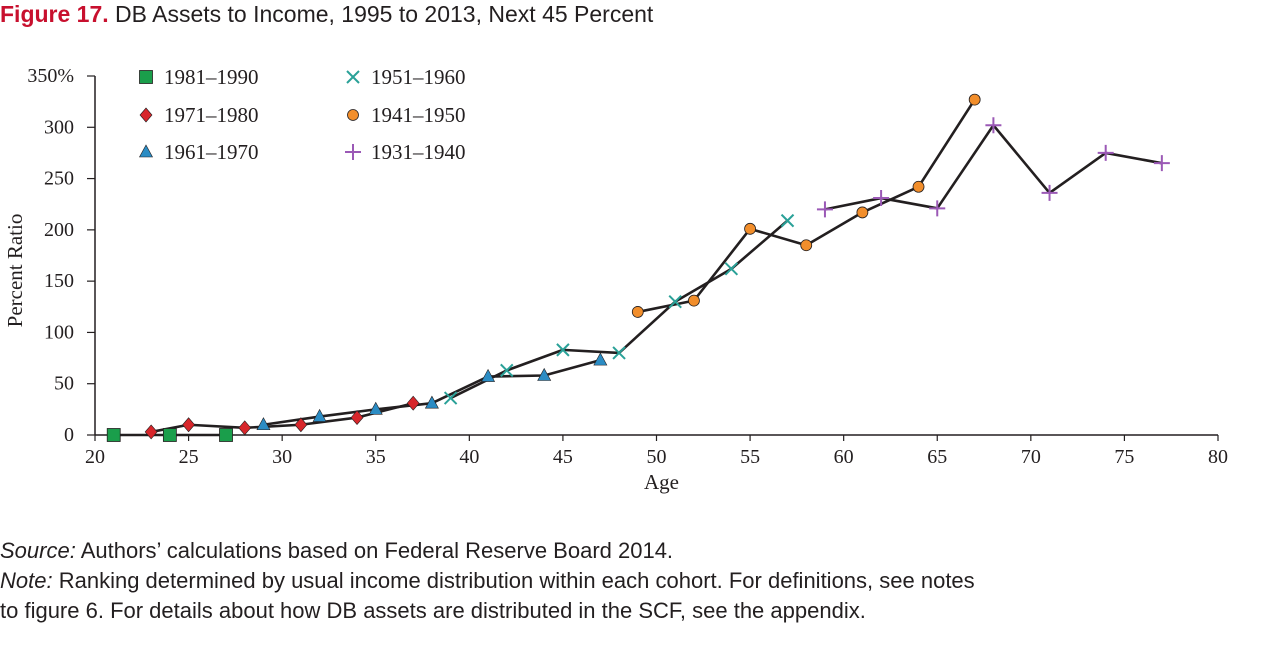 This screenshot has height=647, width=1280. I want to click on x-tick-label: 20, so click(95, 457).